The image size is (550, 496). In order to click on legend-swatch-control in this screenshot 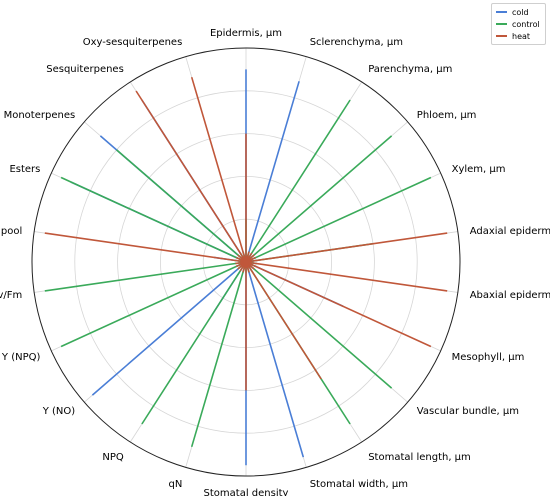, I will do `click(501, 24)`.